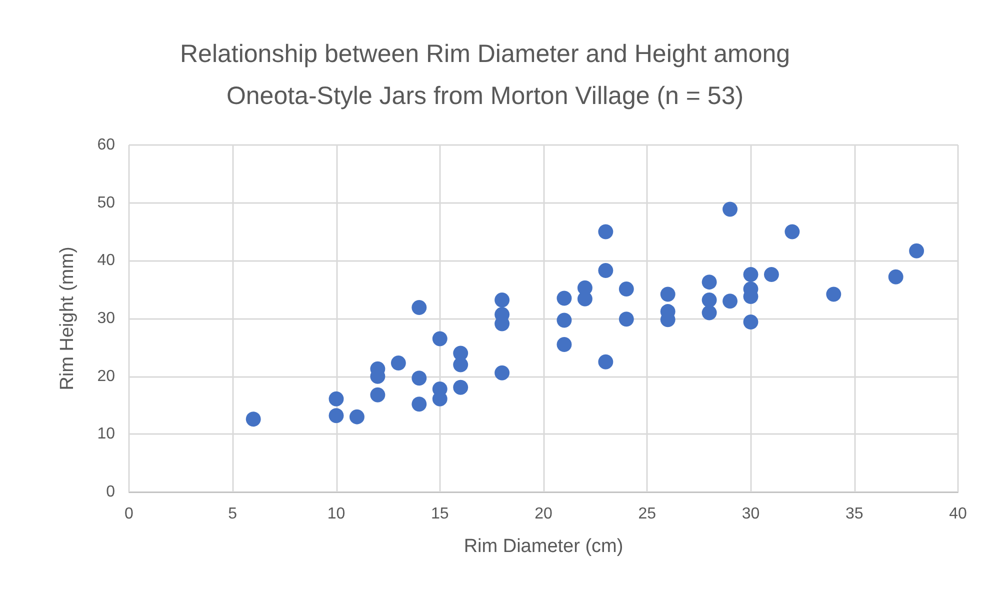 Image resolution: width=987 pixels, height=607 pixels. Describe the element at coordinates (751, 514) in the screenshot. I see `x-tick-label: 30` at that location.